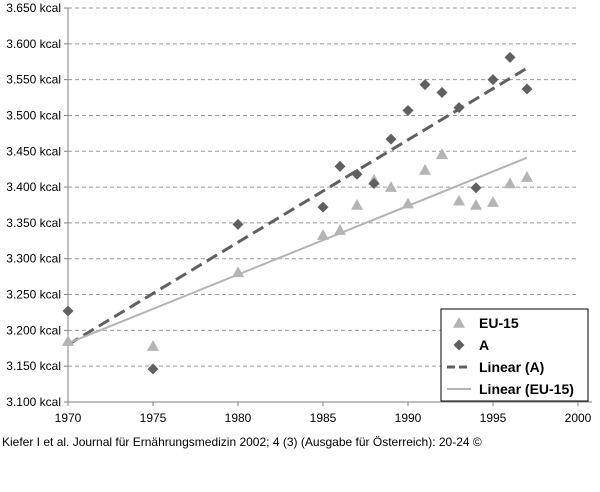 The height and width of the screenshot is (492, 600). Describe the element at coordinates (511, 367) in the screenshot. I see `legend-label: Linear (A)` at that location.